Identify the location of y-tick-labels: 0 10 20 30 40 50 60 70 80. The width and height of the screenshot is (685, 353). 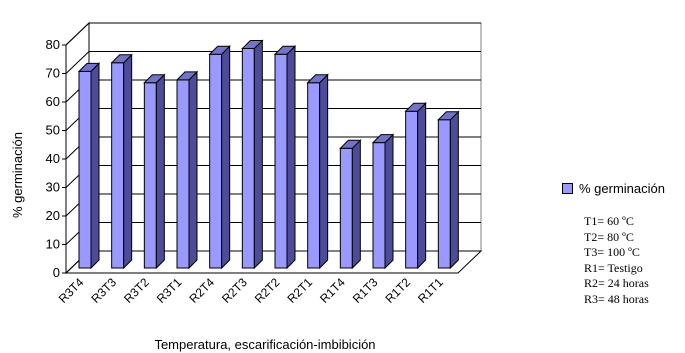
(56, 158).